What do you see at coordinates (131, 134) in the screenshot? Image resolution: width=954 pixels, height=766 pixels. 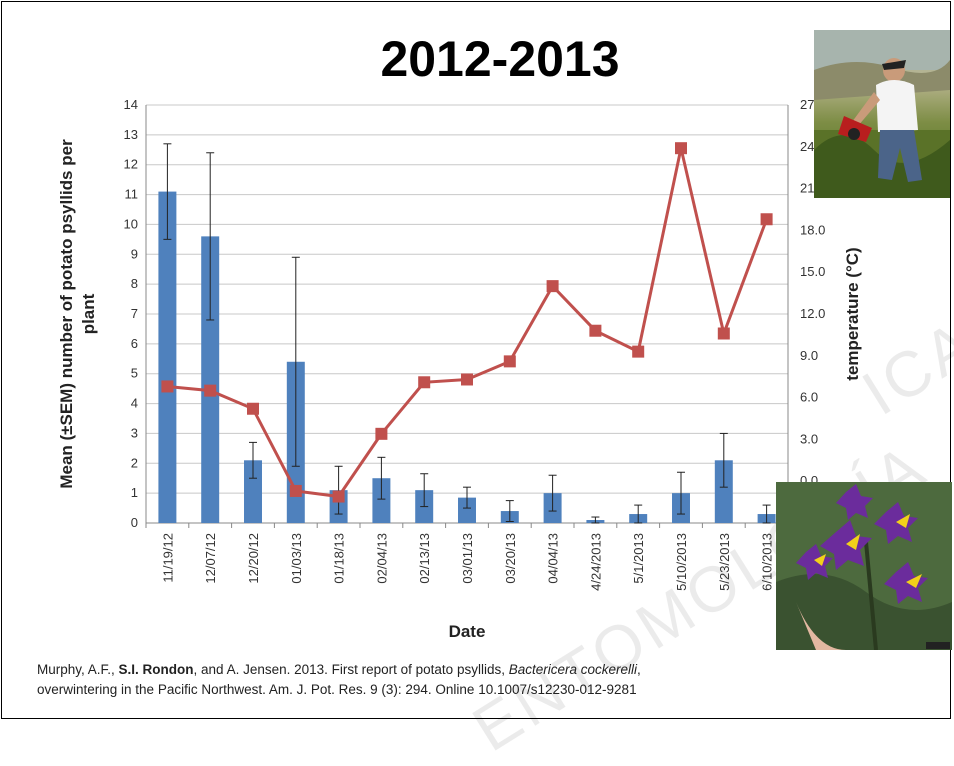 I see `y-tick-label: 13` at bounding box center [131, 134].